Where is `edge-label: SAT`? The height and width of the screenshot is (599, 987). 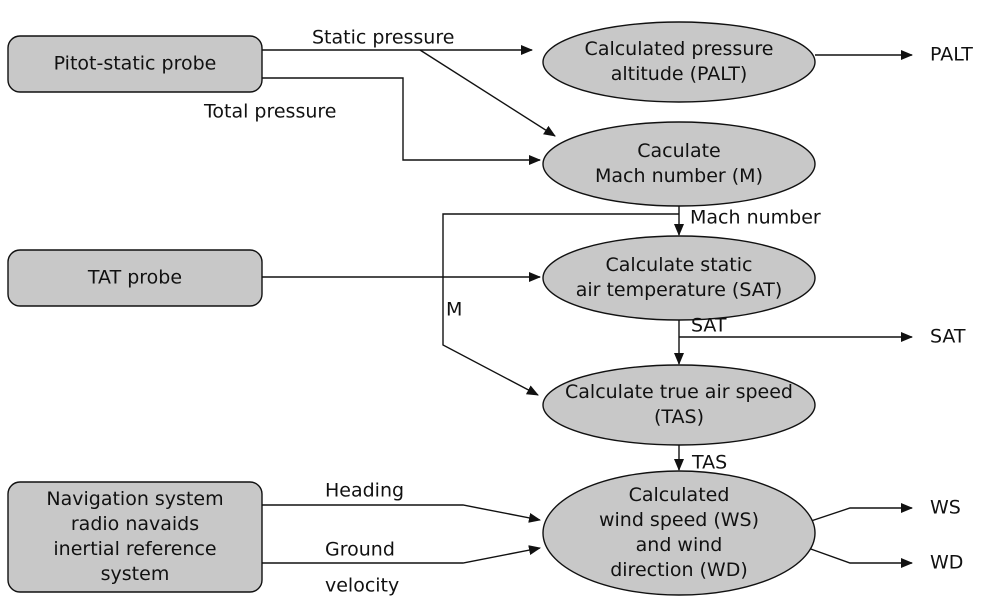
edge-label: SAT is located at coordinates (709, 326).